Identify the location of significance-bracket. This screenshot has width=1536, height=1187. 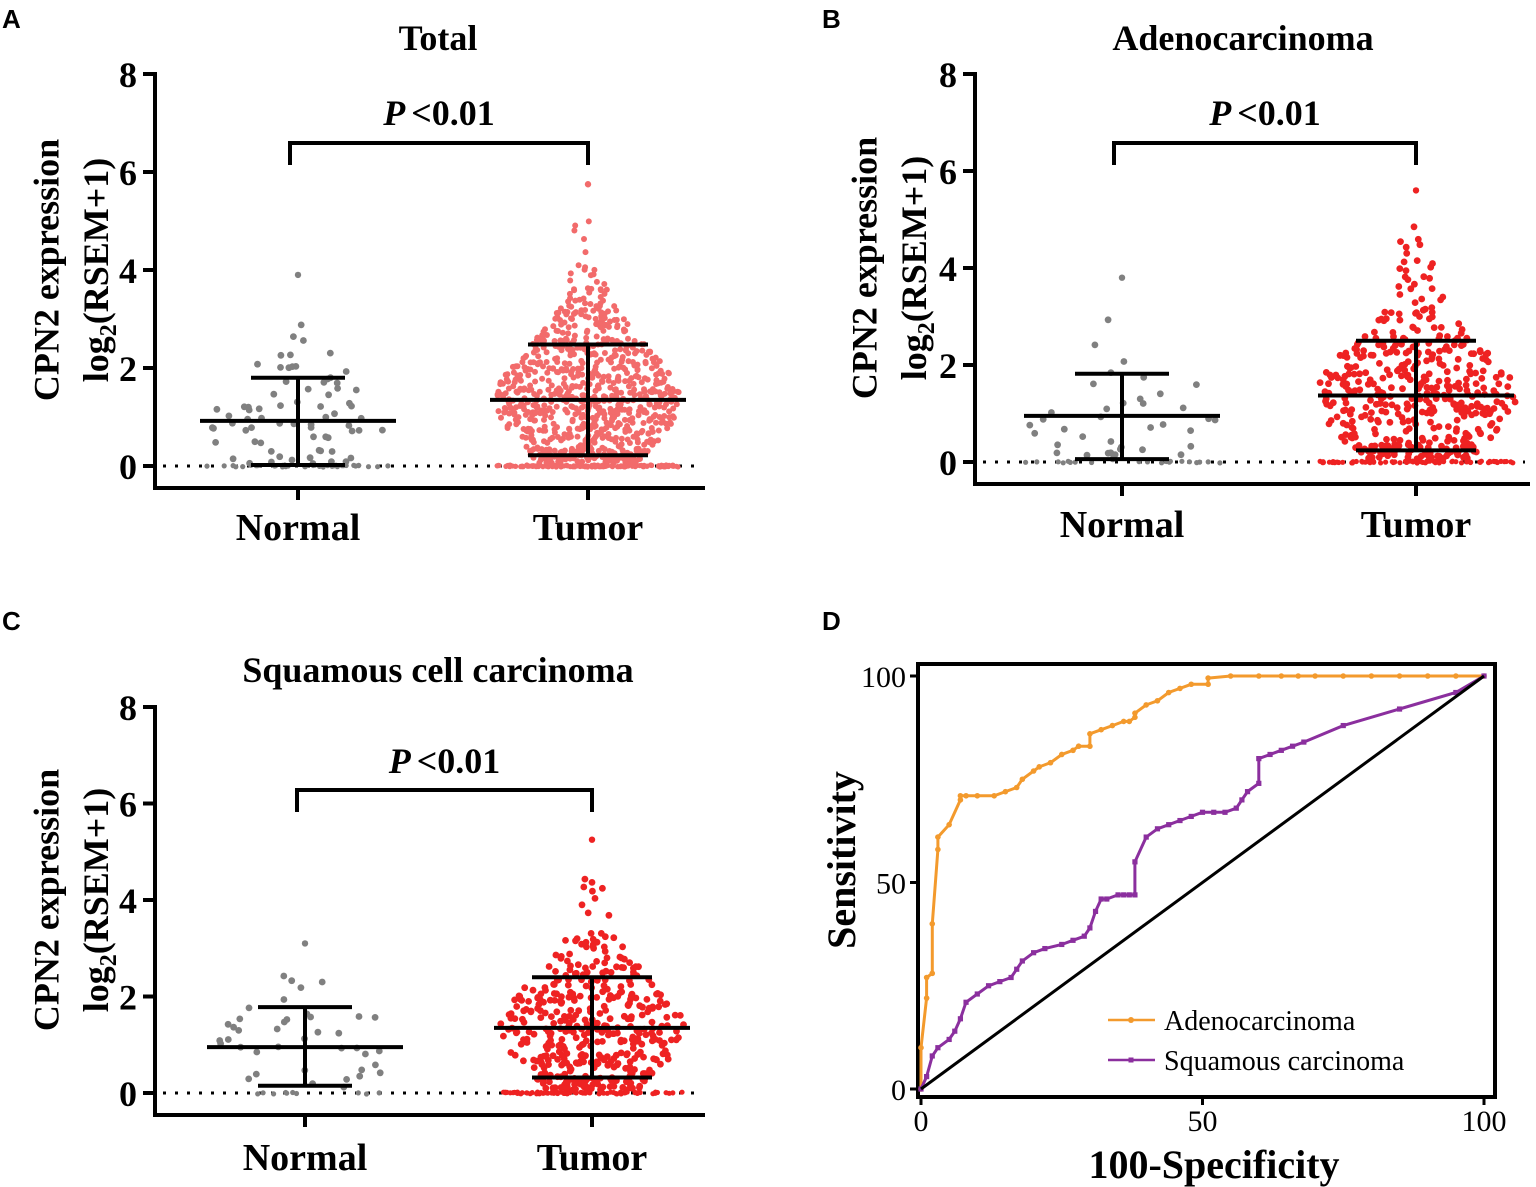
(1265, 153).